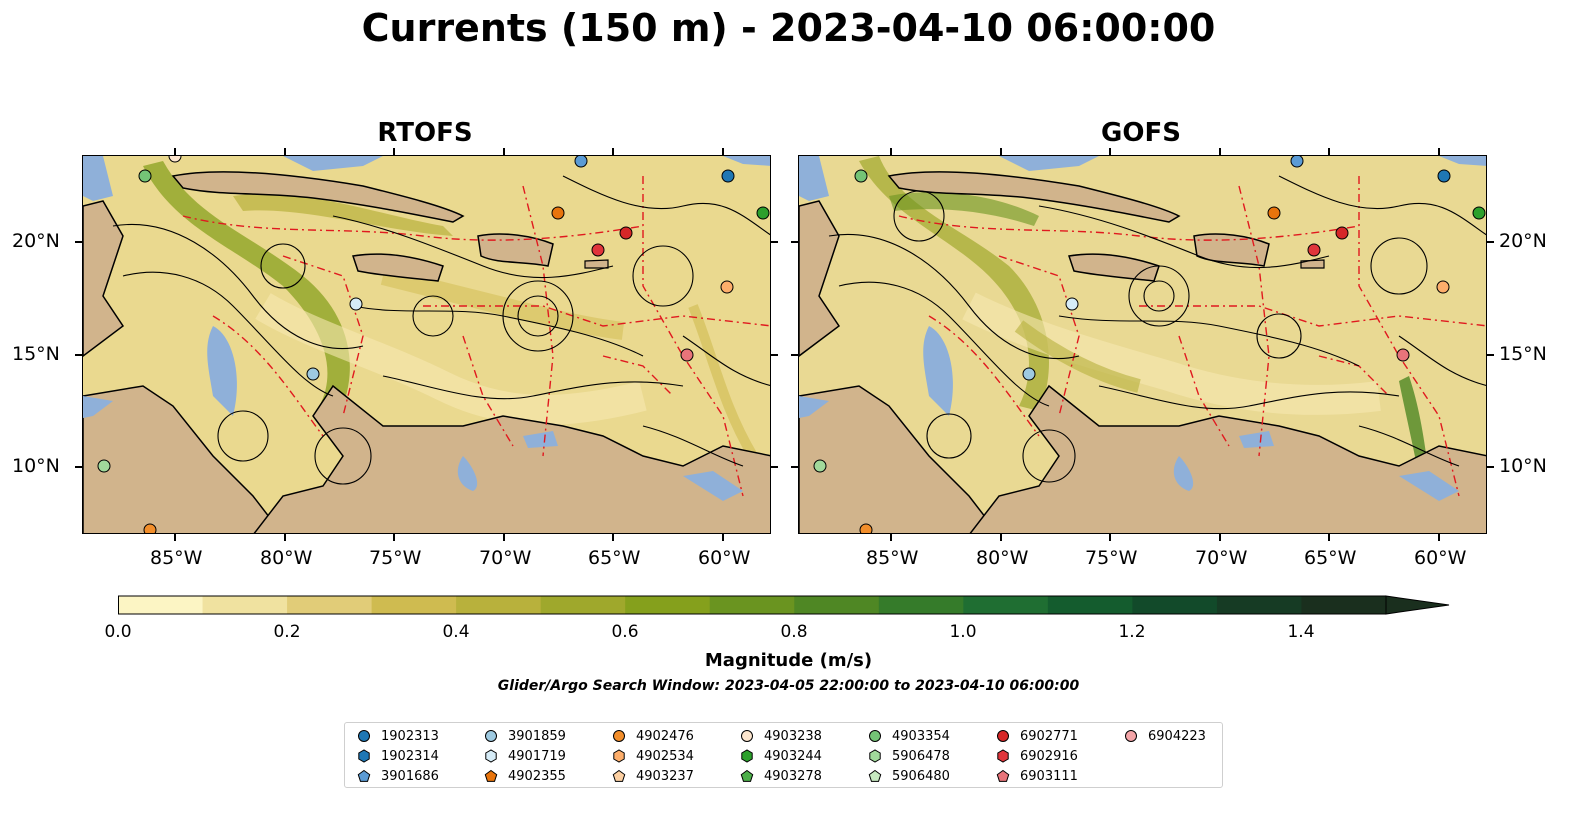 The width and height of the screenshot is (1577, 827). Describe the element at coordinates (963, 632) in the screenshot. I see `colorbar-tick-label: 1.0` at that location.